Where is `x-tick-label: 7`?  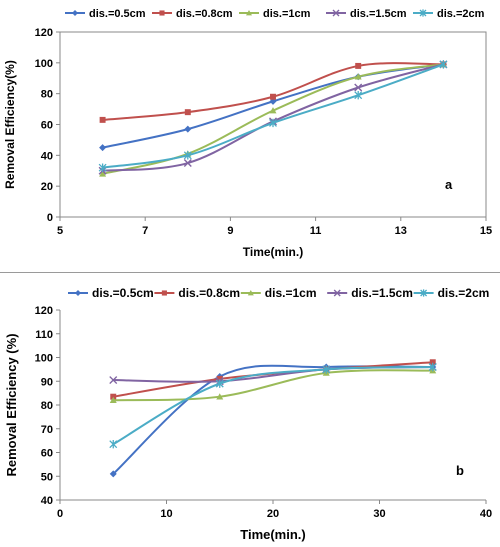
x-tick-label: 7 is located at coordinates (145, 231).